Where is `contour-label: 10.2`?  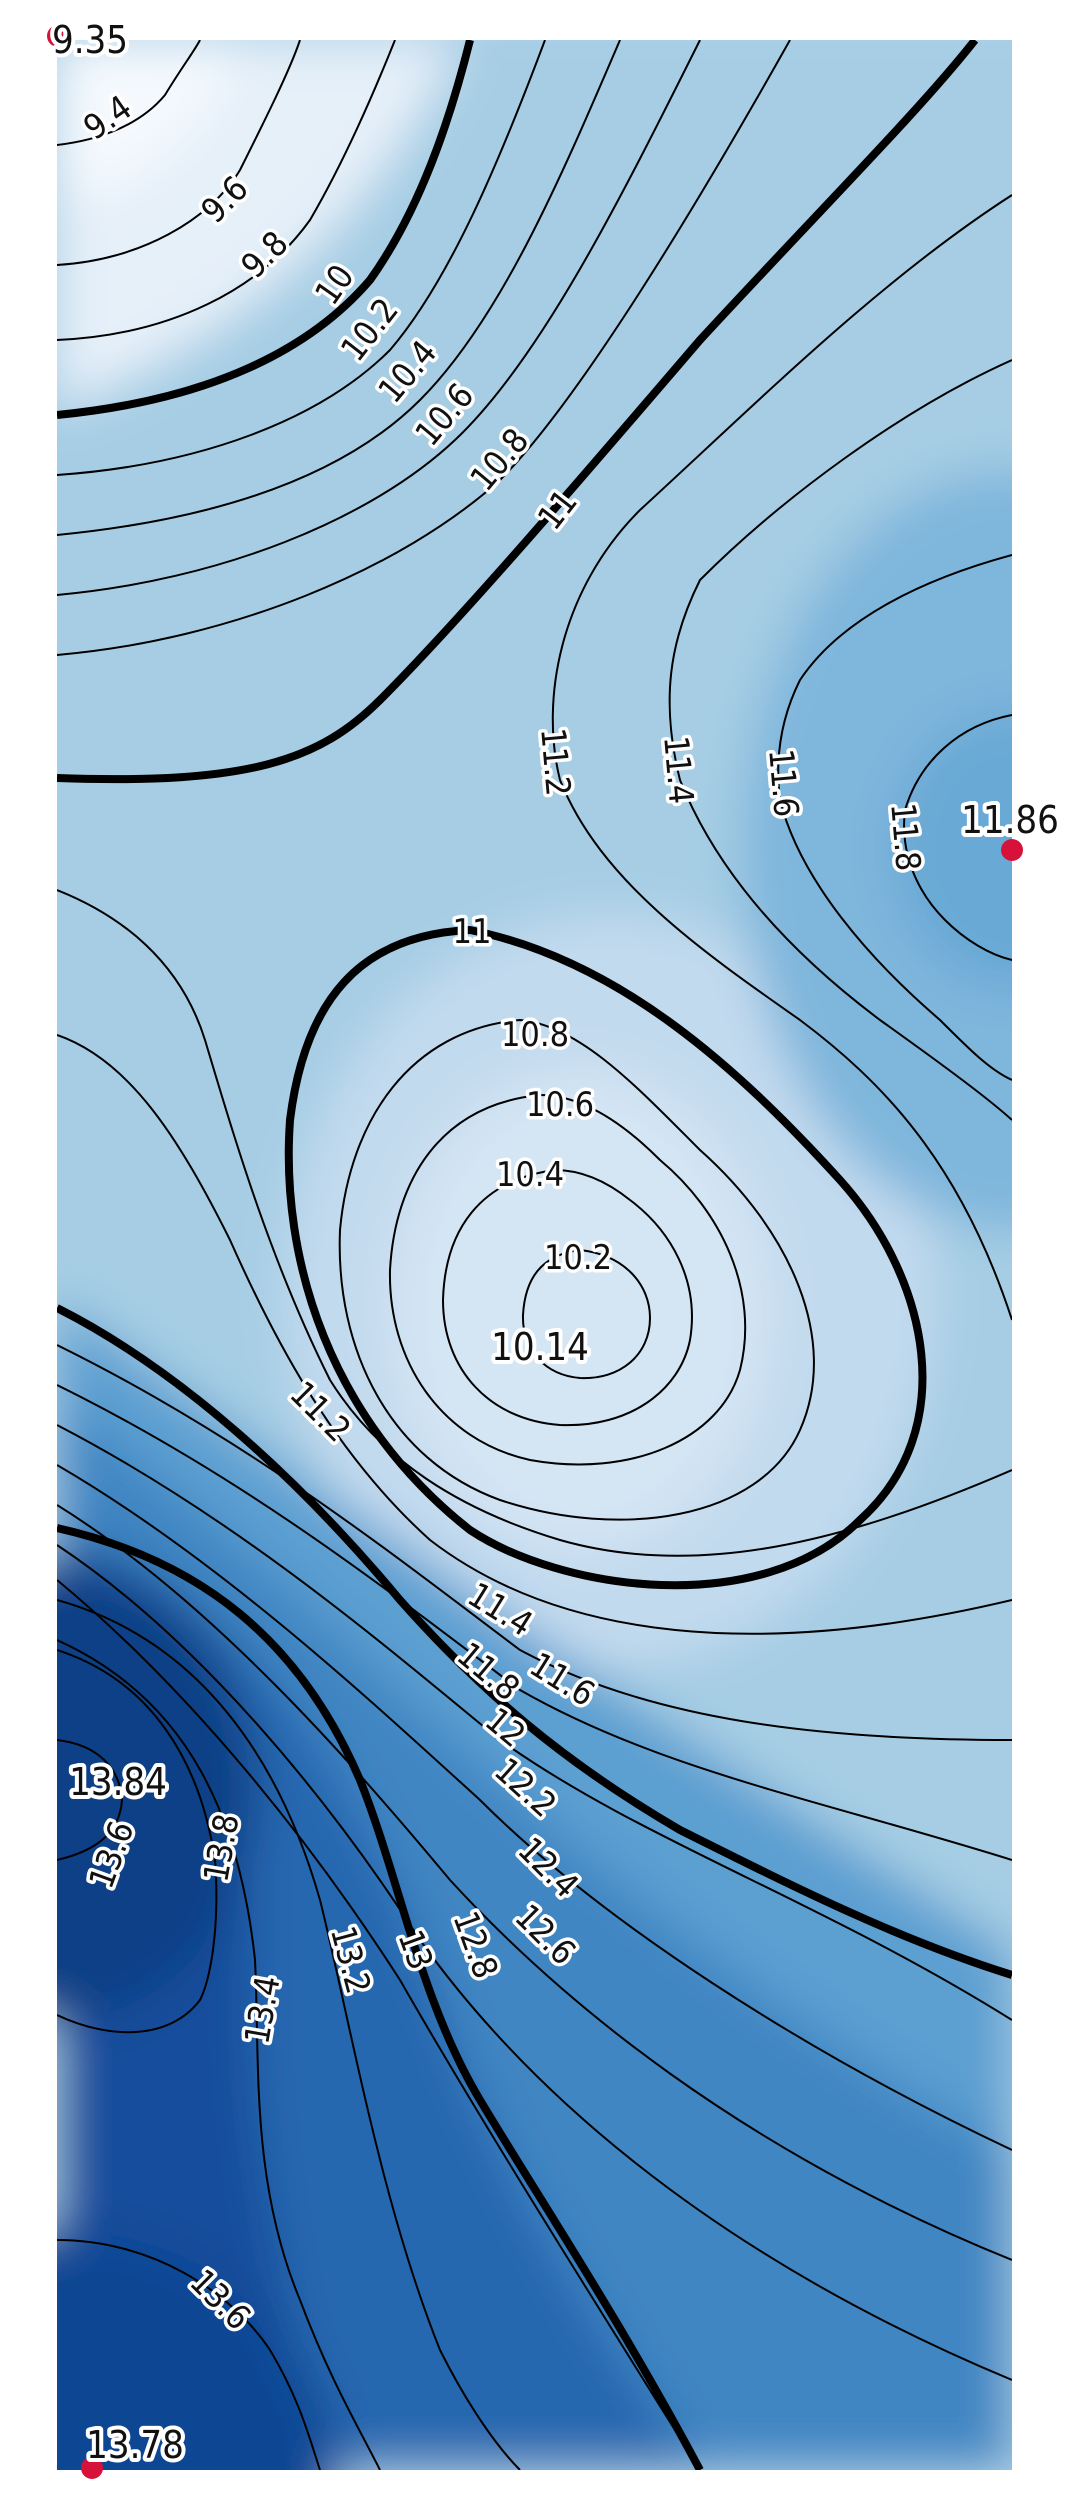
contour-label: 10.2 is located at coordinates (578, 1258).